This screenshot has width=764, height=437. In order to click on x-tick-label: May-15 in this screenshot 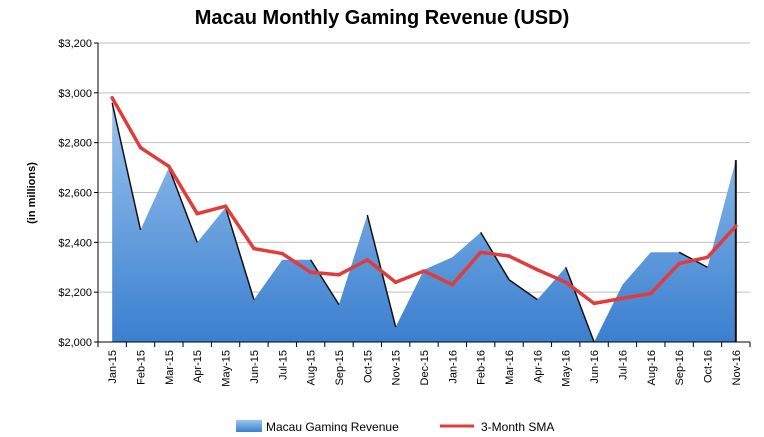, I will do `click(227, 368)`.